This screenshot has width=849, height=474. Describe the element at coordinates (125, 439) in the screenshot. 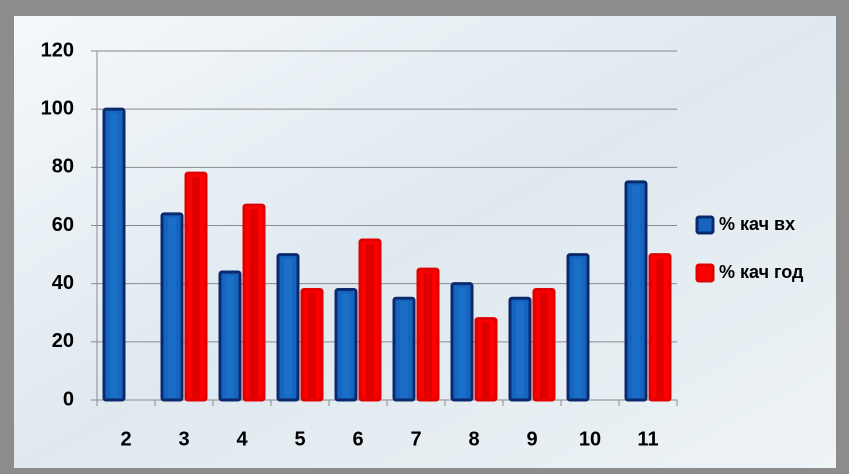

I see `x-tick-label: 2` at that location.